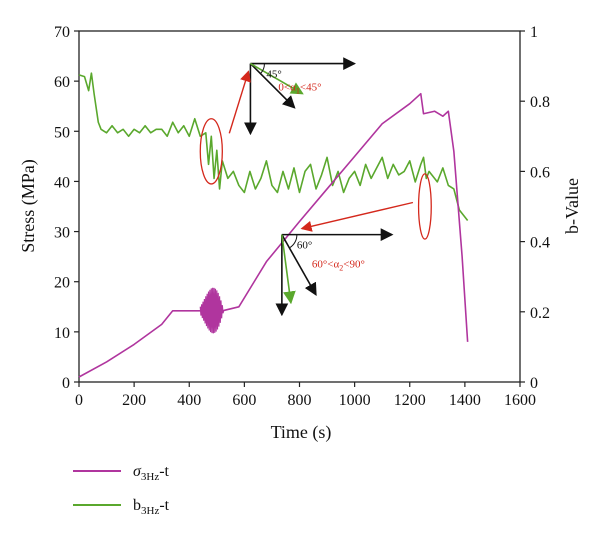 This screenshot has width=600, height=536. Describe the element at coordinates (137, 505) in the screenshot. I see `legend-bvalue-main: b` at that location.